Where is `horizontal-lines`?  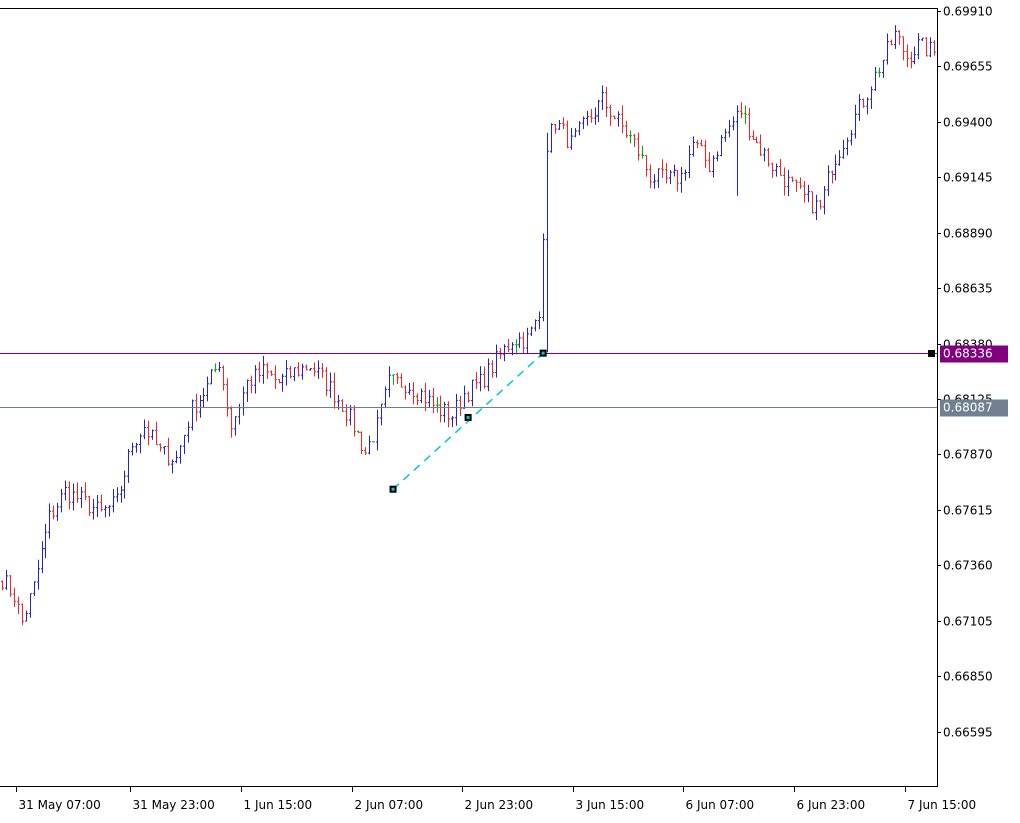 horizontal-lines is located at coordinates (468, 380).